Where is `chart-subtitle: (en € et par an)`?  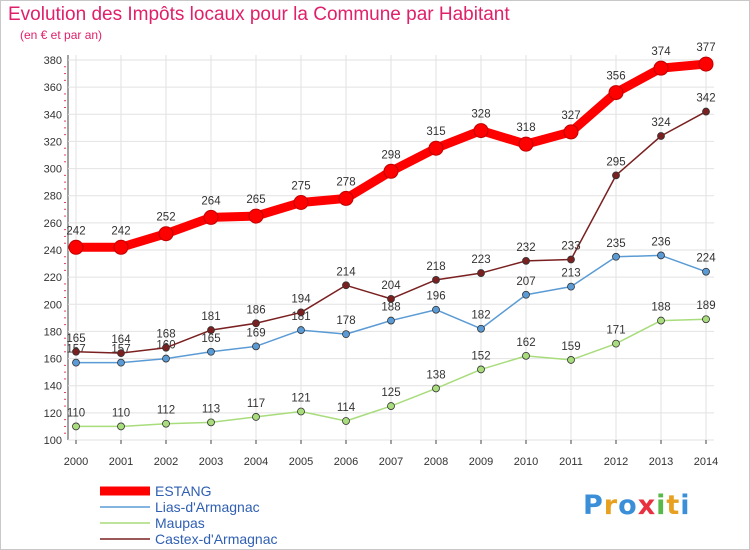 chart-subtitle: (en € et par an) is located at coordinates (61, 35).